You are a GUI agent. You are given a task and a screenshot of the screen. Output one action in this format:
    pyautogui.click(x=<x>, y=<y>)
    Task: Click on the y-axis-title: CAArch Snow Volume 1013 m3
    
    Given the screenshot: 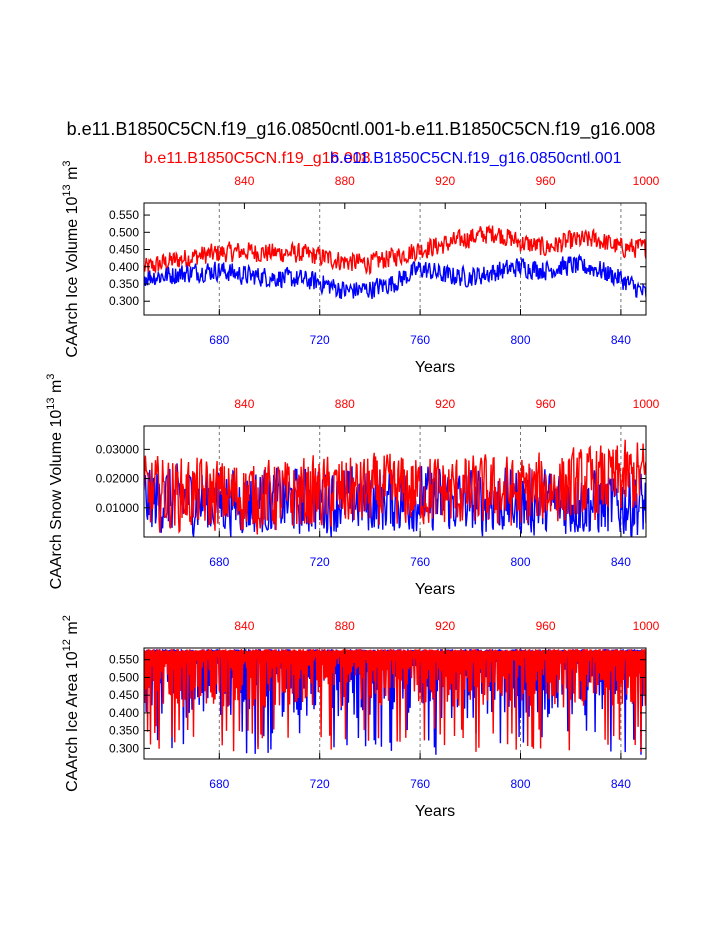 What is the action you would take?
    pyautogui.click(x=55, y=482)
    